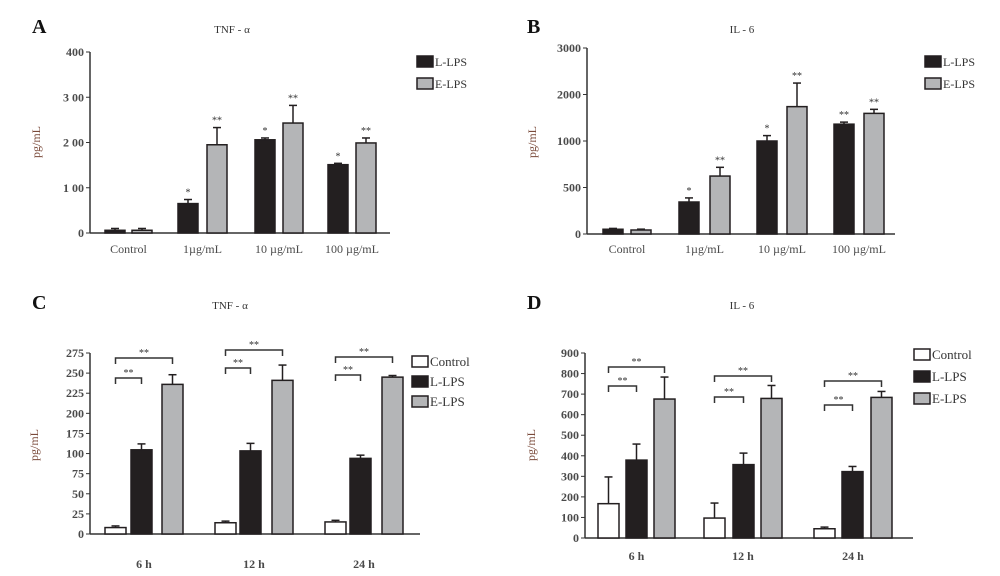 The image size is (1000, 576). I want to click on y-tick-label: 400, so click(570, 456).